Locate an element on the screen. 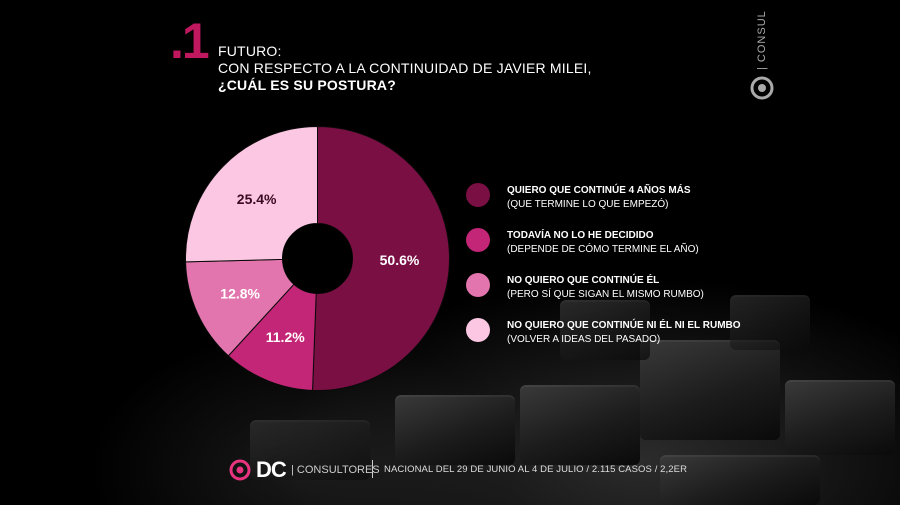  legend-sublabel: (PERO SÍ QUE SIGAN EL MISMO RUMBO) is located at coordinates (605, 294).